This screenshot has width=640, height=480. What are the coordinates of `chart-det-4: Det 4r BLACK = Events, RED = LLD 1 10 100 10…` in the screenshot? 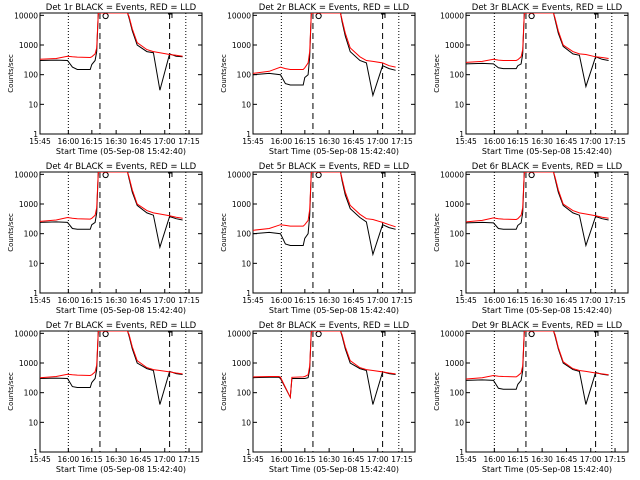 It's located at (105, 238).